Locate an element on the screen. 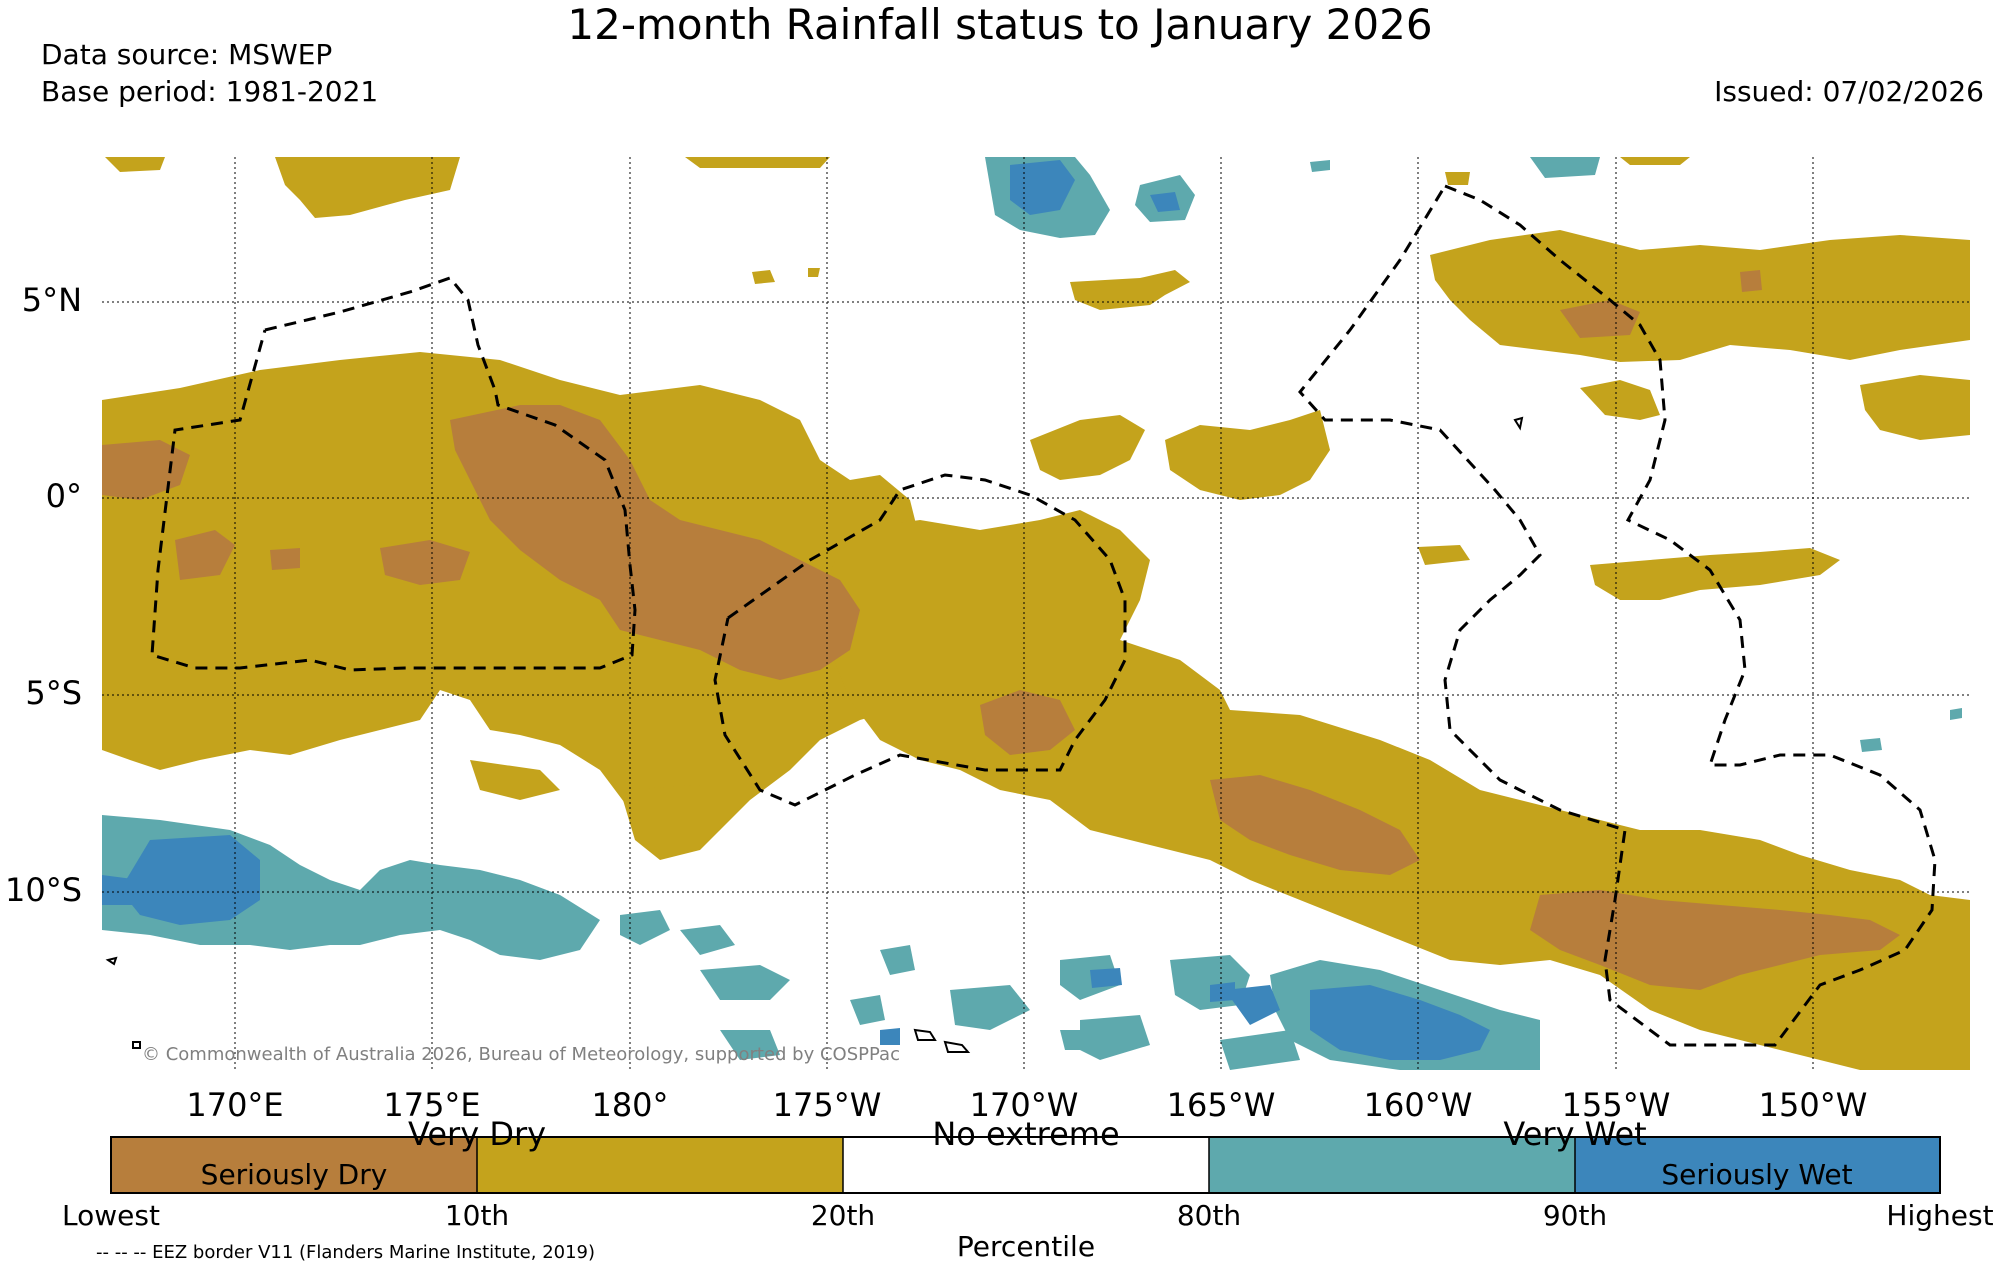  lon-tick-170w: 170°W is located at coordinates (1024, 1105).